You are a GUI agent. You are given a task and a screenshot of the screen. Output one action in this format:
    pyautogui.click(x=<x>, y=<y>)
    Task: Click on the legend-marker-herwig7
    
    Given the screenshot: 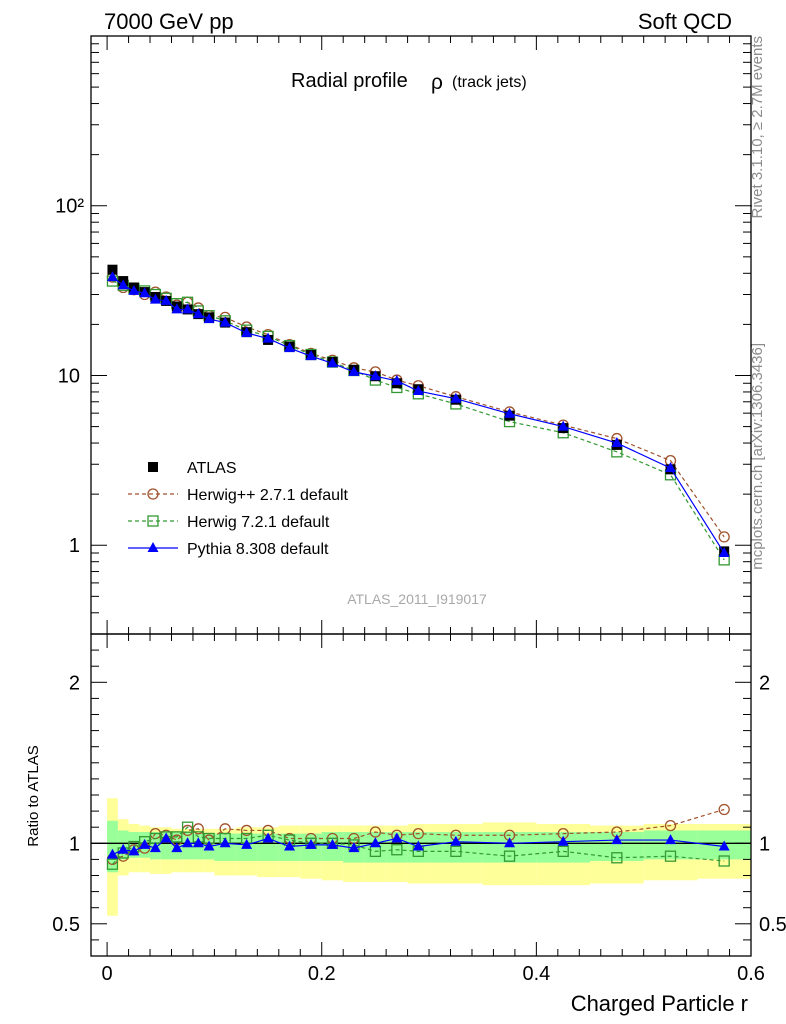 What is the action you would take?
    pyautogui.click(x=153, y=521)
    